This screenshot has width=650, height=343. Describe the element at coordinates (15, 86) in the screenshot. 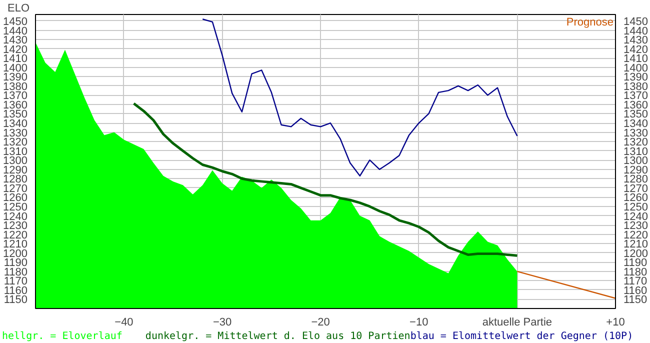

I see `y-tick-label: 1380` at that location.